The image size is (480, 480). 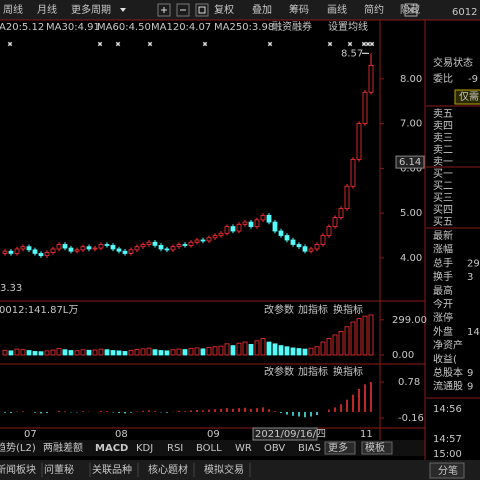 What do you see at coordinates (348, 26) in the screenshot?
I see `ma-legend: 设置均线` at bounding box center [348, 26].